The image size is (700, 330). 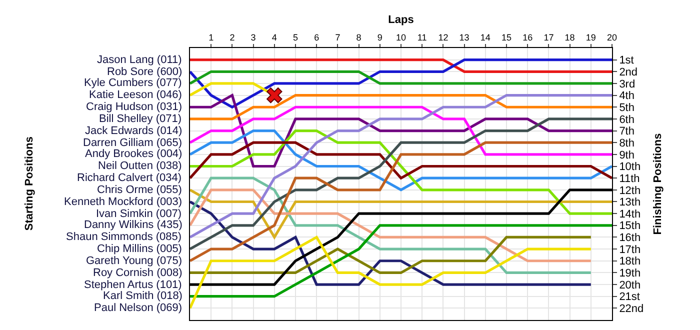 I want to click on text: Jack Edwards (014), so click(x=133, y=131).